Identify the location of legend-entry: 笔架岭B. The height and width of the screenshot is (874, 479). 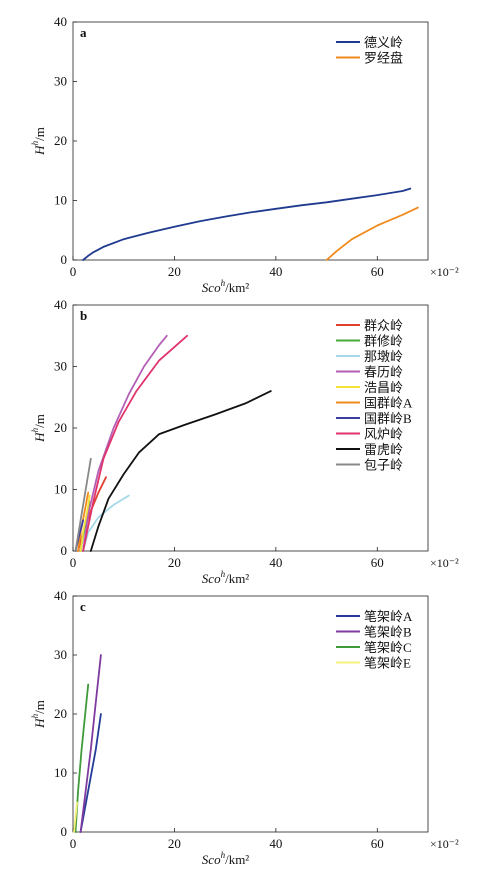
(388, 632).